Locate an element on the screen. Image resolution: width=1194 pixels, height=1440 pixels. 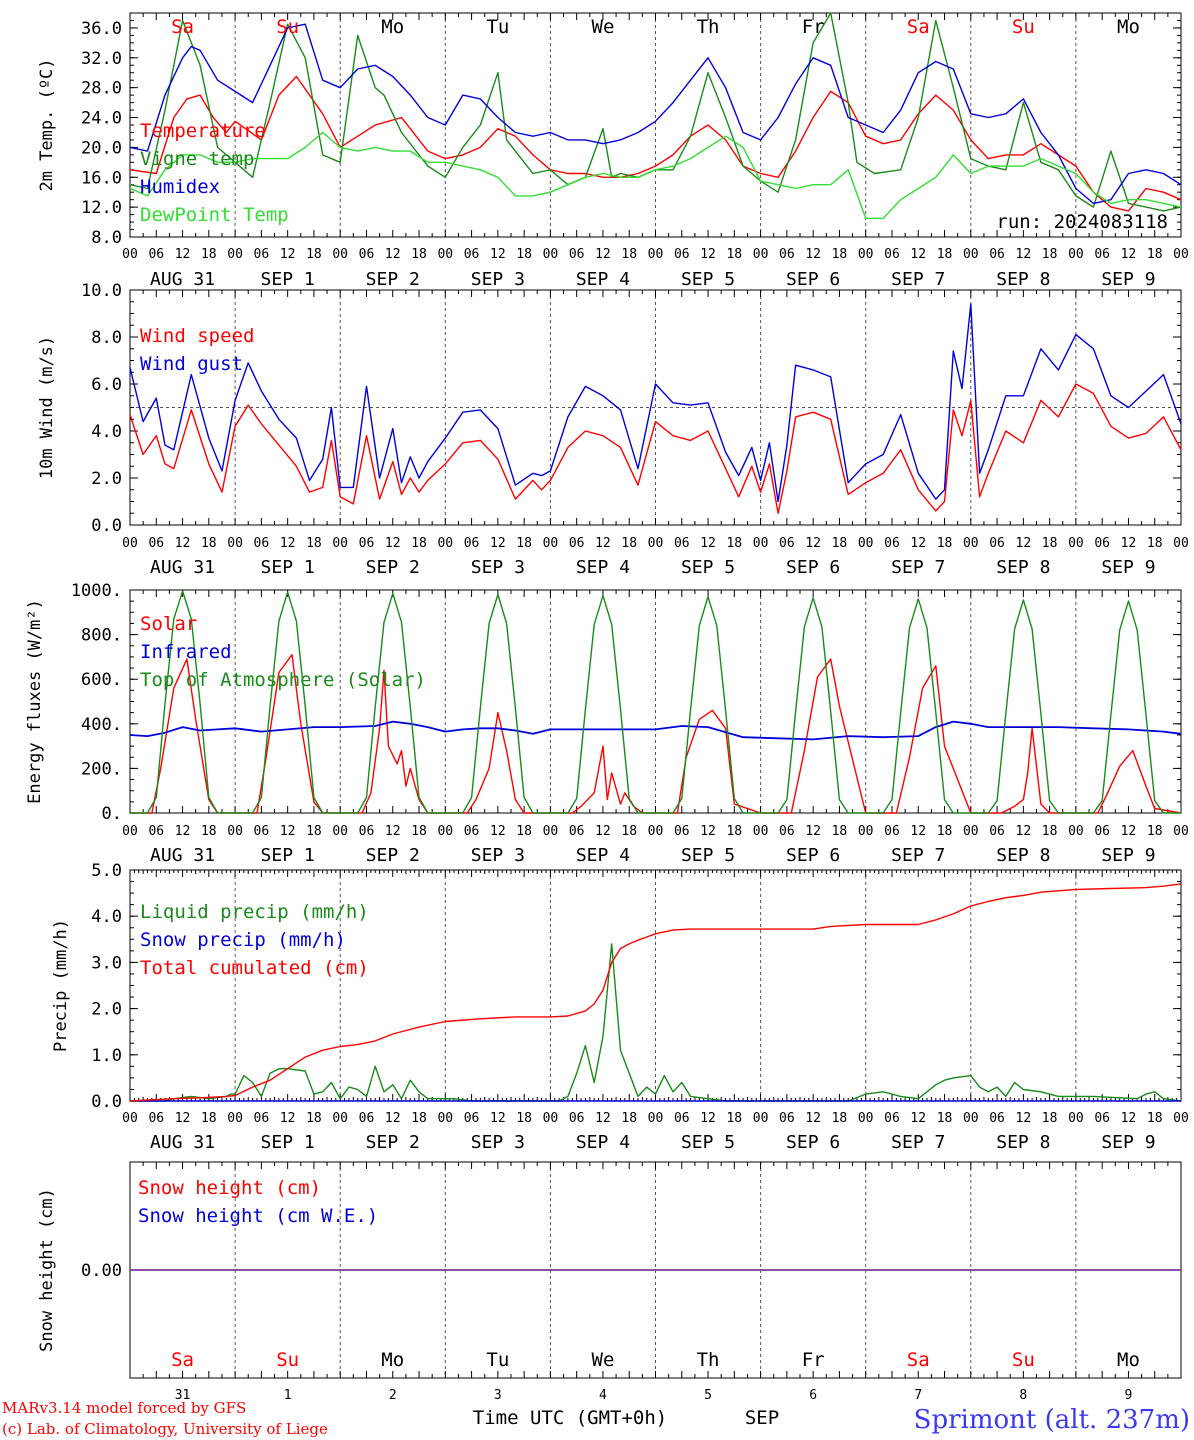
day-name-label: Su is located at coordinates (1023, 27).